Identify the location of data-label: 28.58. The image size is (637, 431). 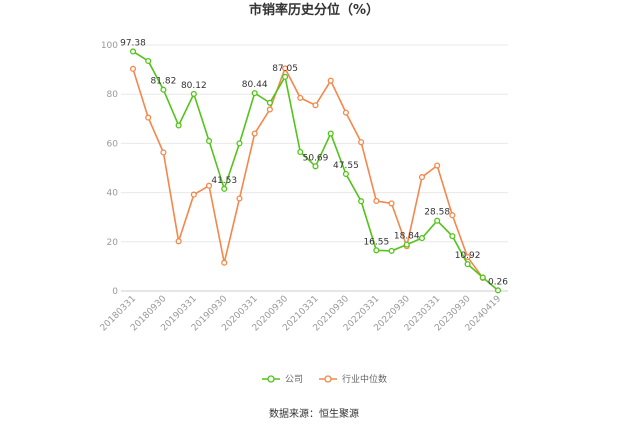
(437, 213).